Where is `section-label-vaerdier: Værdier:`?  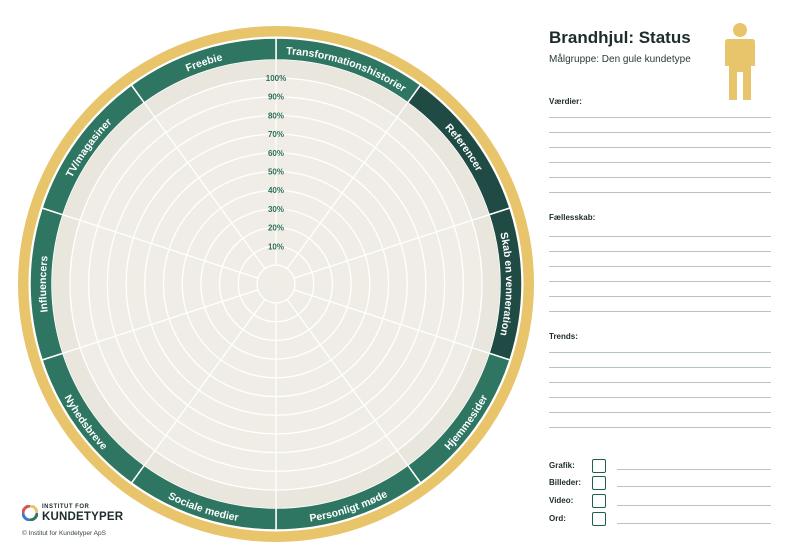 section-label-vaerdier: Værdier: is located at coordinates (565, 101).